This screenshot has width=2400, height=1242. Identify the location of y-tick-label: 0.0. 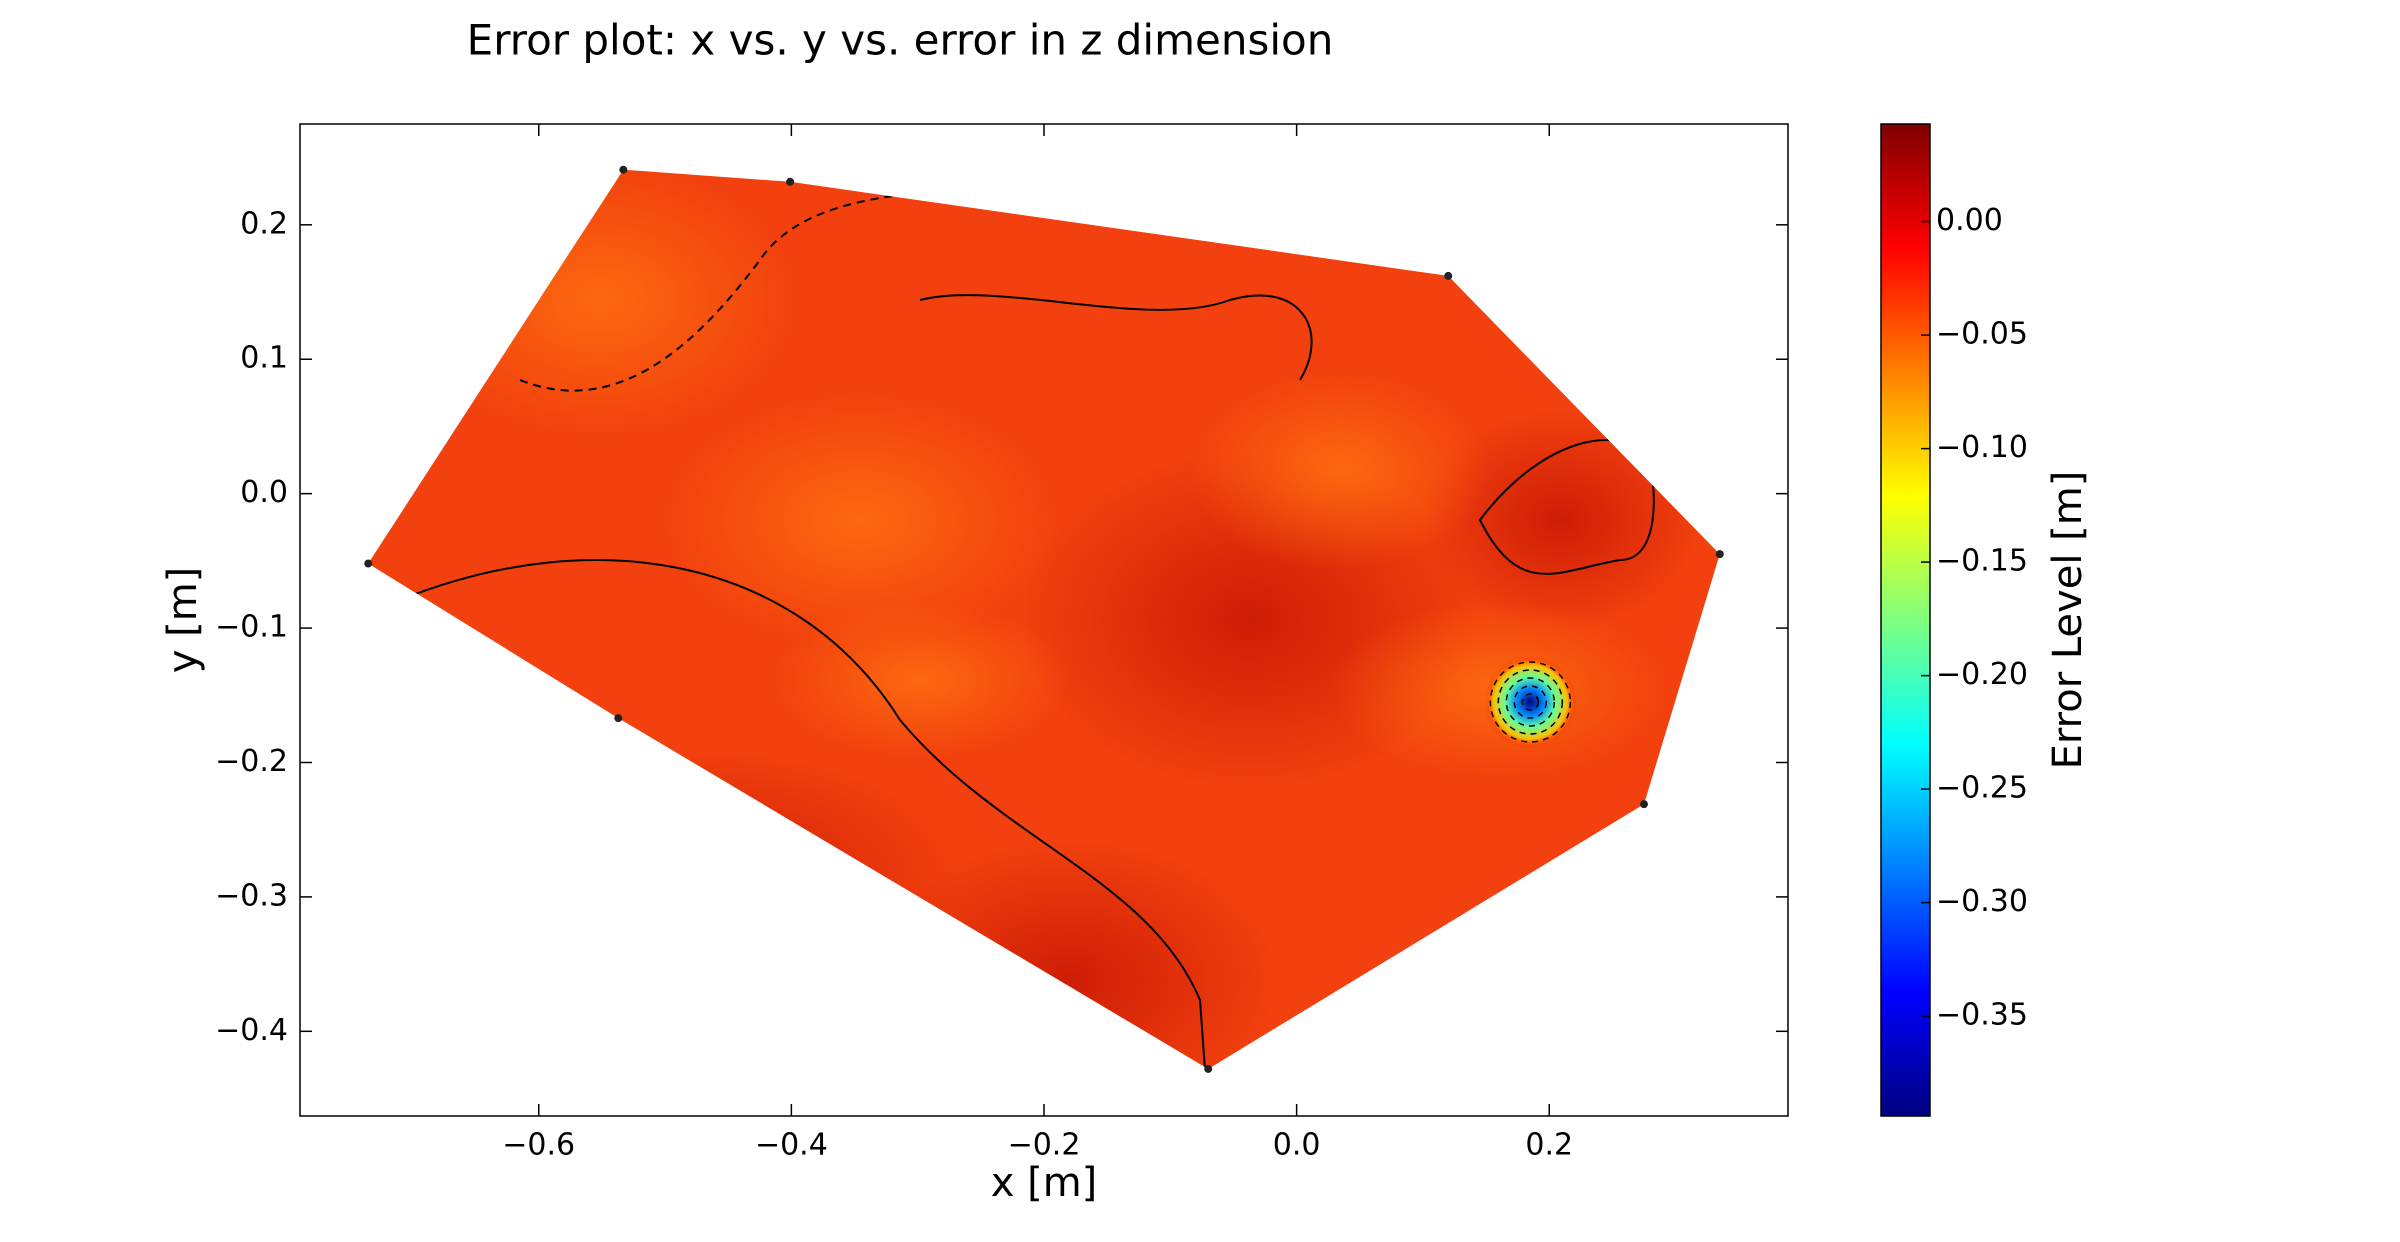
(264, 492).